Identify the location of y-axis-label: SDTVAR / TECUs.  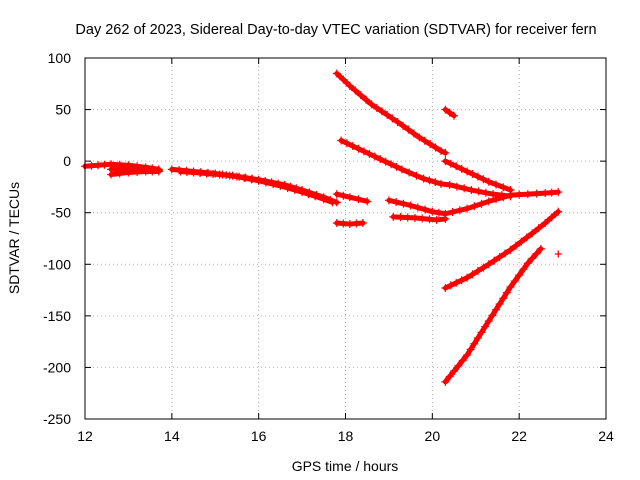
(14, 238).